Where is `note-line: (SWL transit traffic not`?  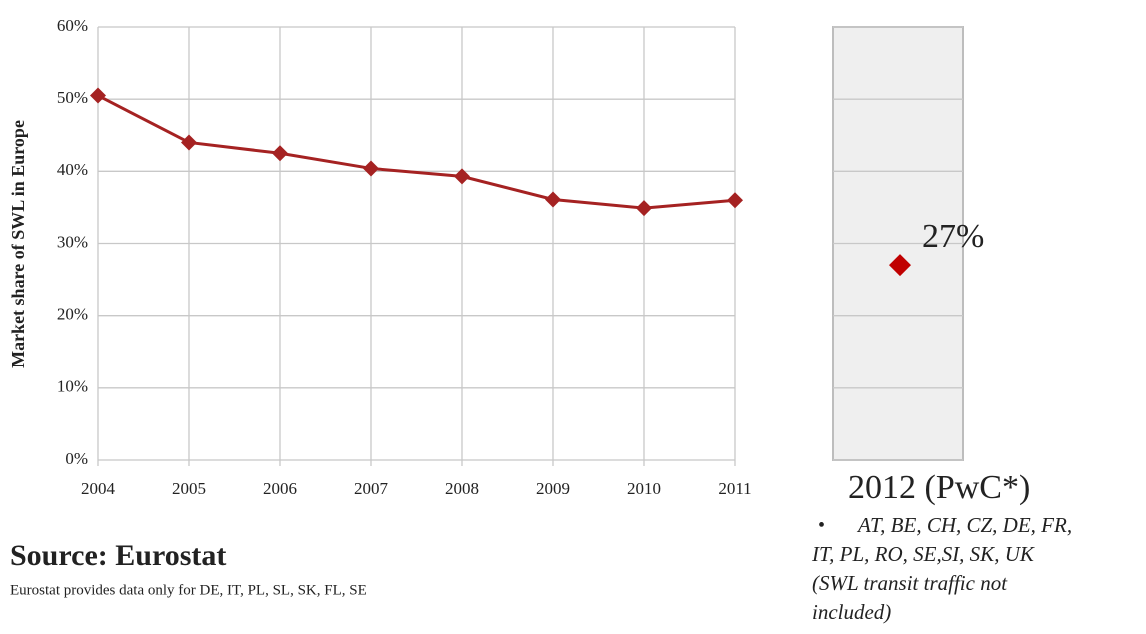
note-line: (SWL transit traffic not is located at coordinates (910, 583).